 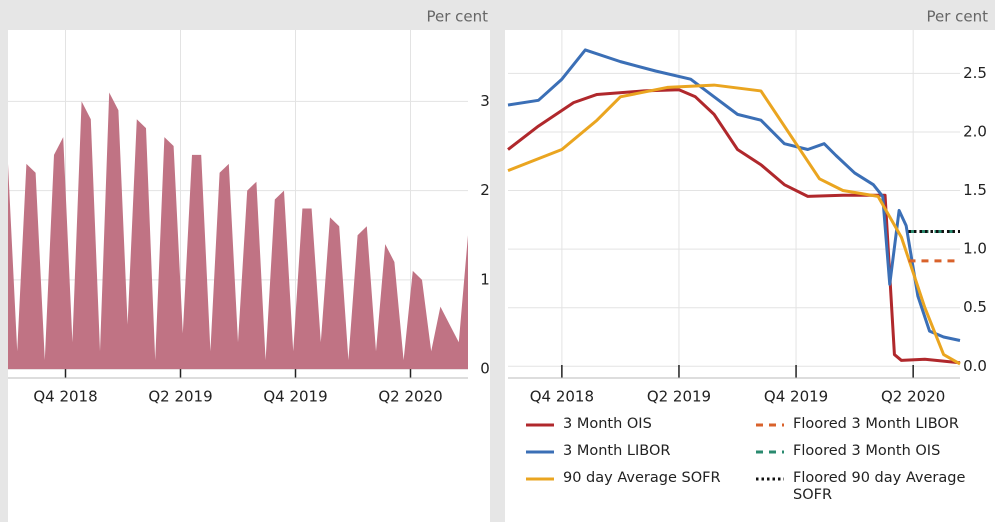 What do you see at coordinates (975, 190) in the screenshot?
I see `y-tick-label: 1.5` at bounding box center [975, 190].